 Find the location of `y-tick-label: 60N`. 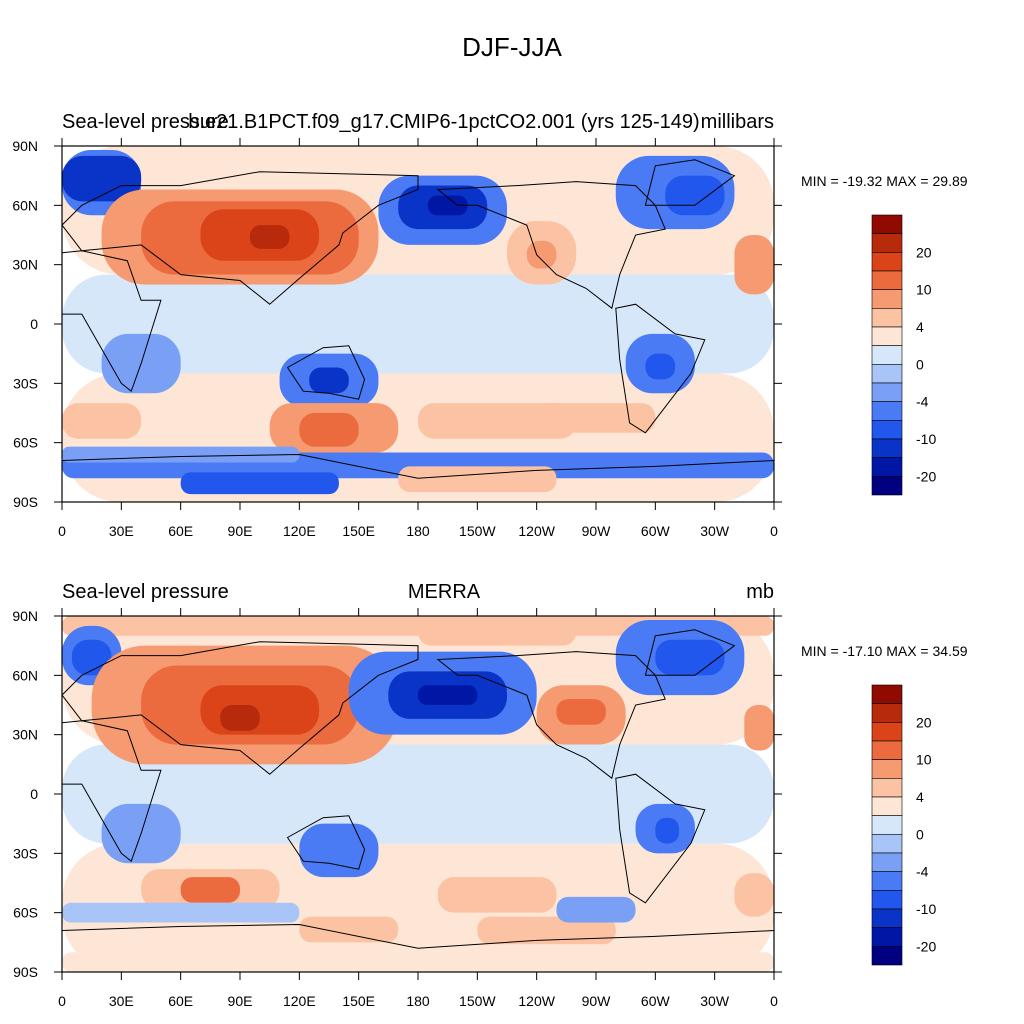

y-tick-label: 60N is located at coordinates (25, 205).